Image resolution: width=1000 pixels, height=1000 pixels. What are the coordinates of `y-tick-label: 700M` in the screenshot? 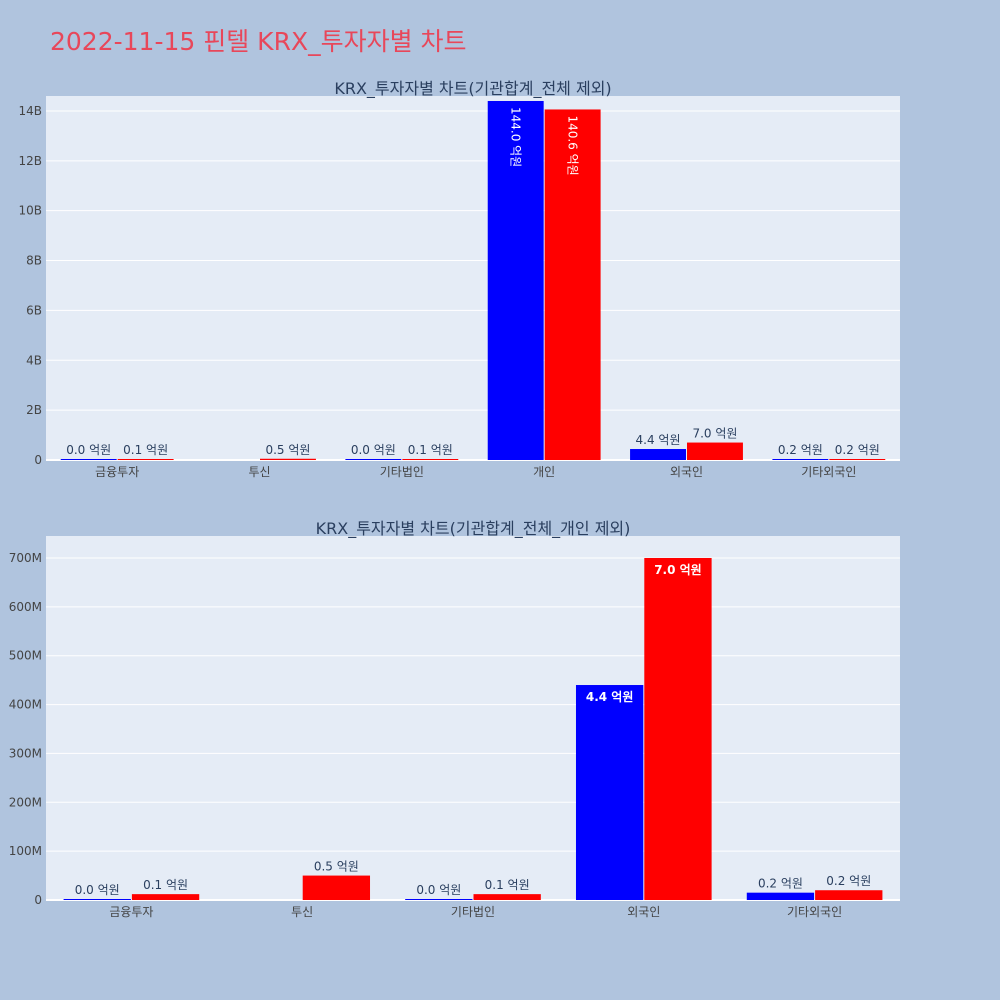 It's located at (25, 558).